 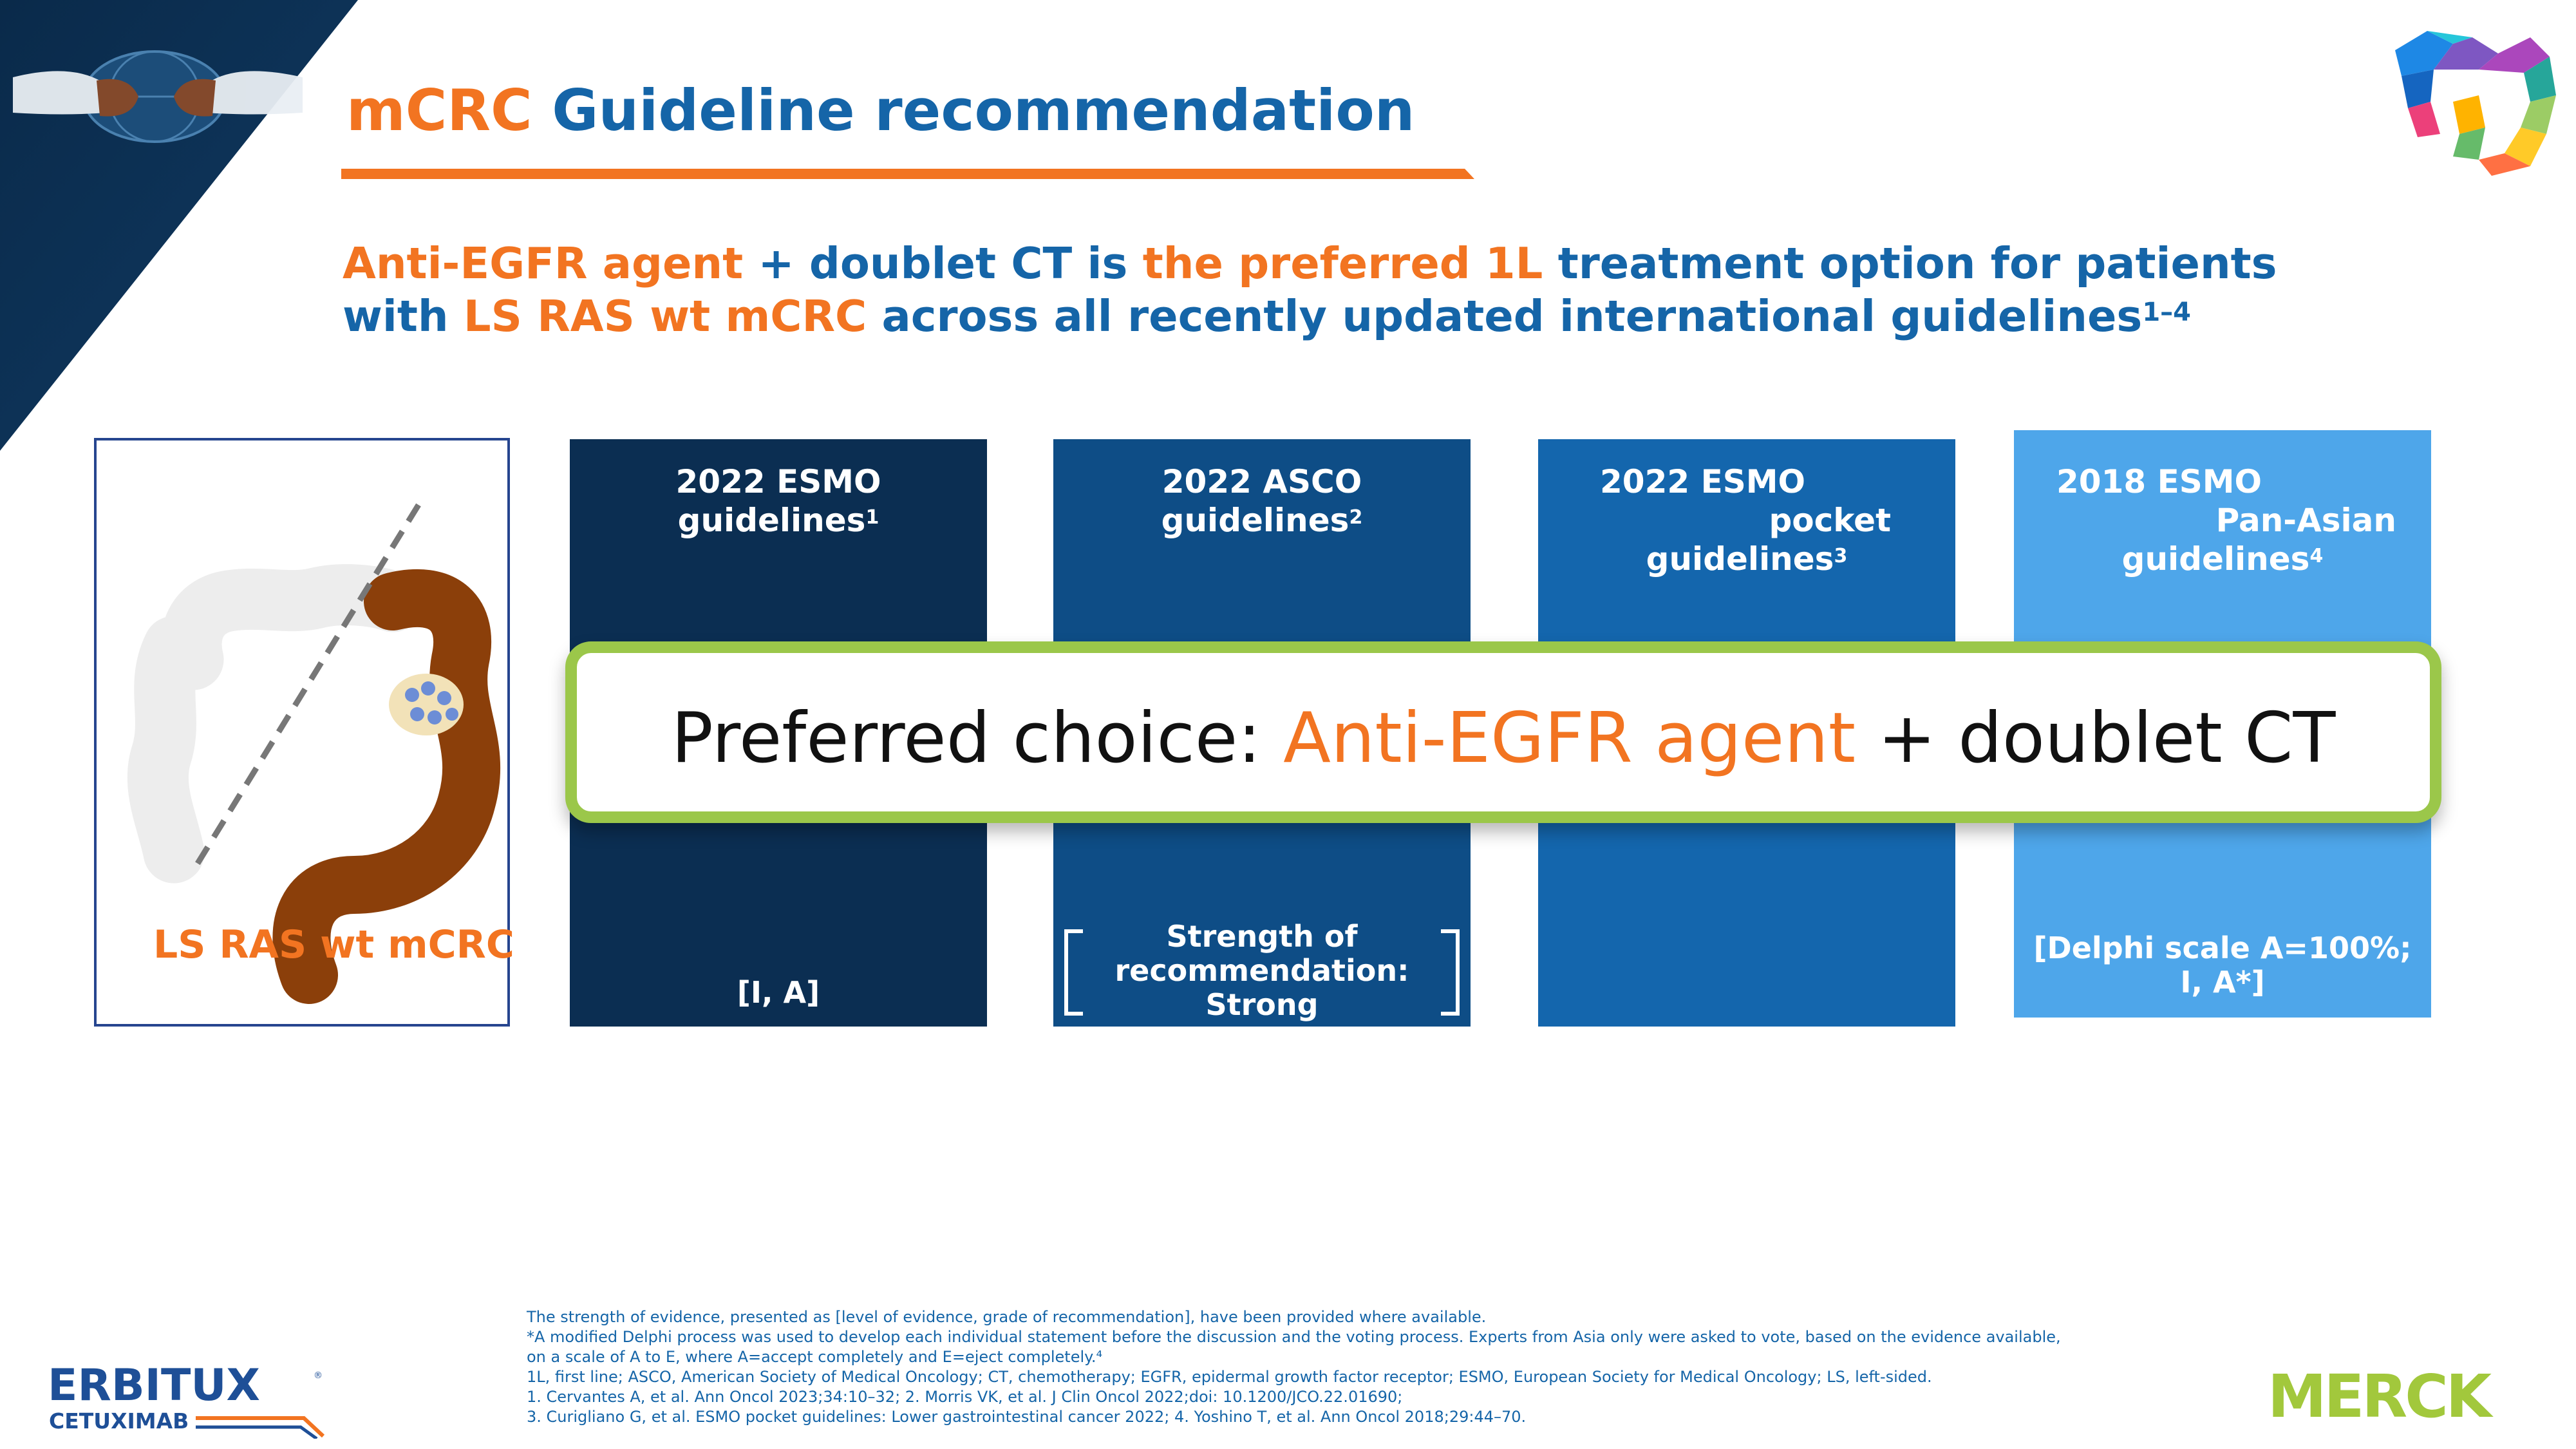 What do you see at coordinates (2305, 521) in the screenshot?
I see `guideline-type: Pan-Asian` at bounding box center [2305, 521].